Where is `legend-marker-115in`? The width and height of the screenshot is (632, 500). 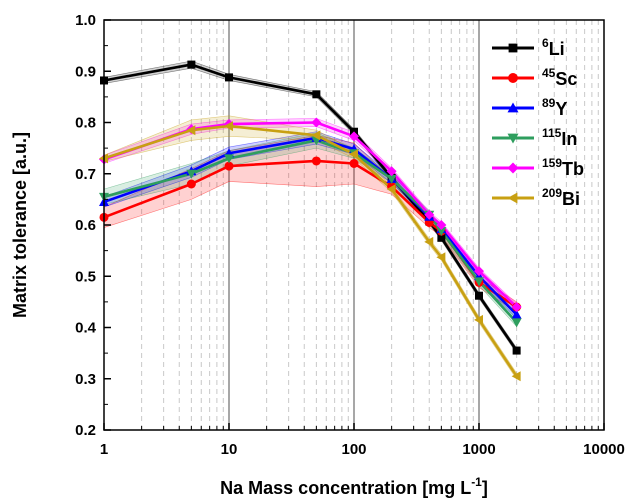
legend-marker-115in is located at coordinates (513, 138).